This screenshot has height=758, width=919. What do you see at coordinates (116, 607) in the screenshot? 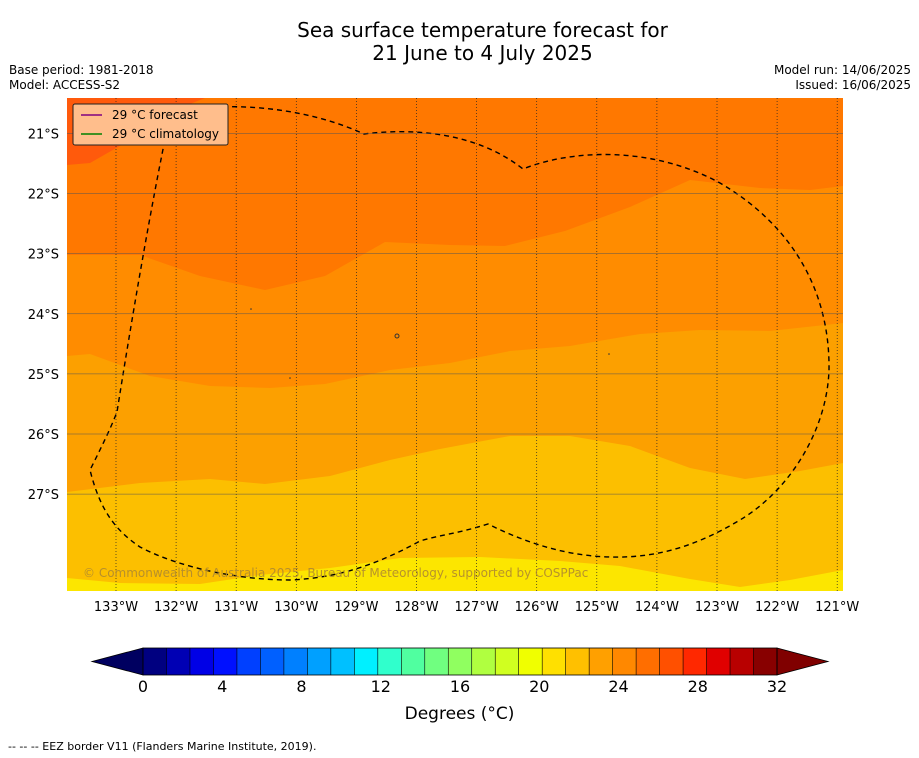
I see `longitude-label: 133°W` at bounding box center [116, 607].